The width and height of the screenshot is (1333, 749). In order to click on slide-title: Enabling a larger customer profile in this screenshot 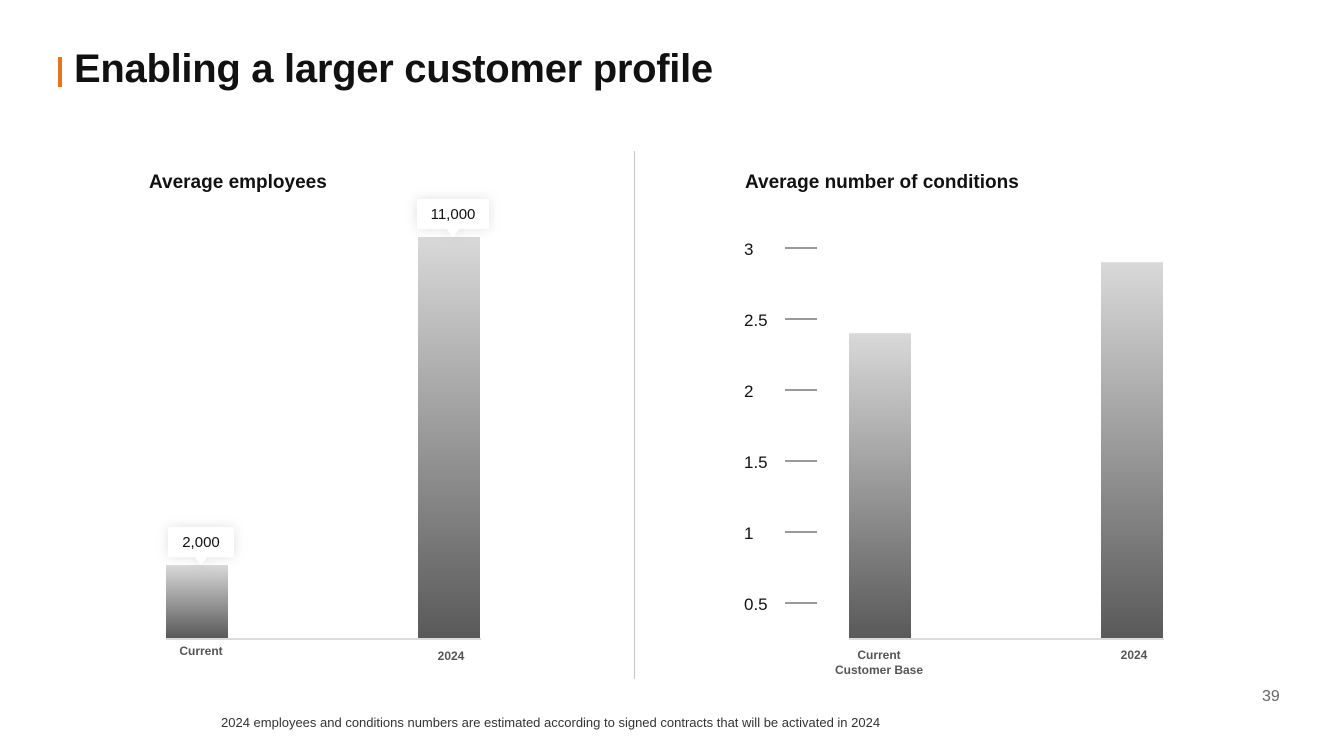, I will do `click(393, 69)`.